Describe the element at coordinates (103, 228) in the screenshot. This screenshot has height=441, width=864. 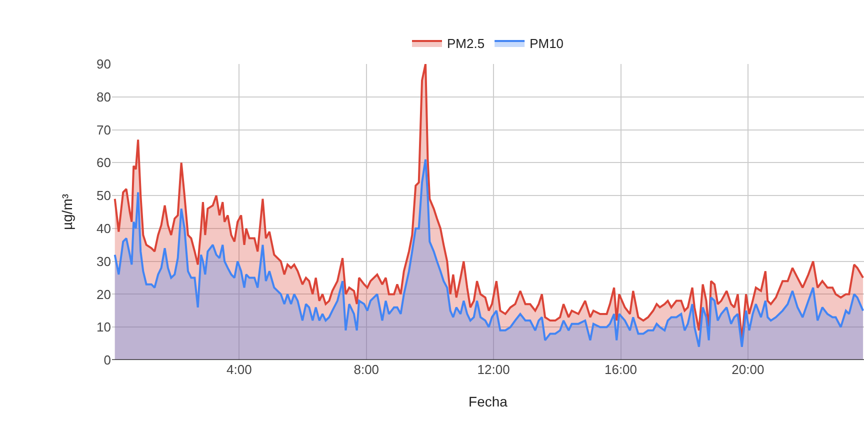
I see `y-tick-label: 40` at that location.